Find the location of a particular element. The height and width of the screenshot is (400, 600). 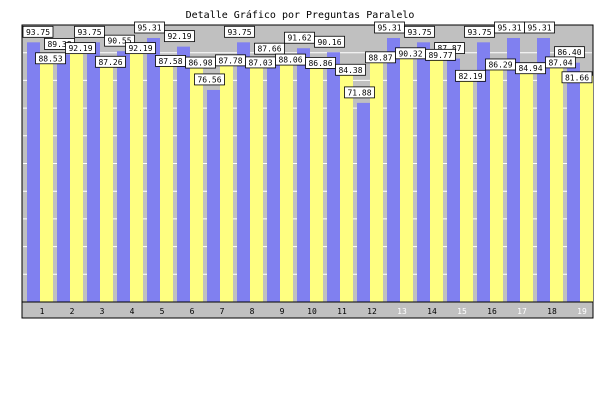

data-label: 81.66 is located at coordinates (577, 77).